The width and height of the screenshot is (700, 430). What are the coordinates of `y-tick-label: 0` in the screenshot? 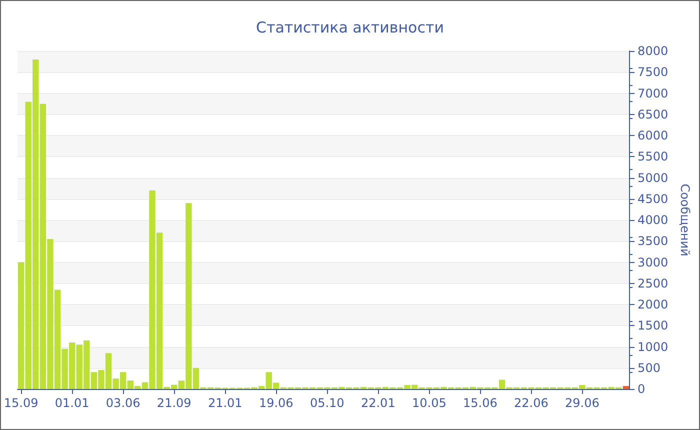 It's located at (642, 389).